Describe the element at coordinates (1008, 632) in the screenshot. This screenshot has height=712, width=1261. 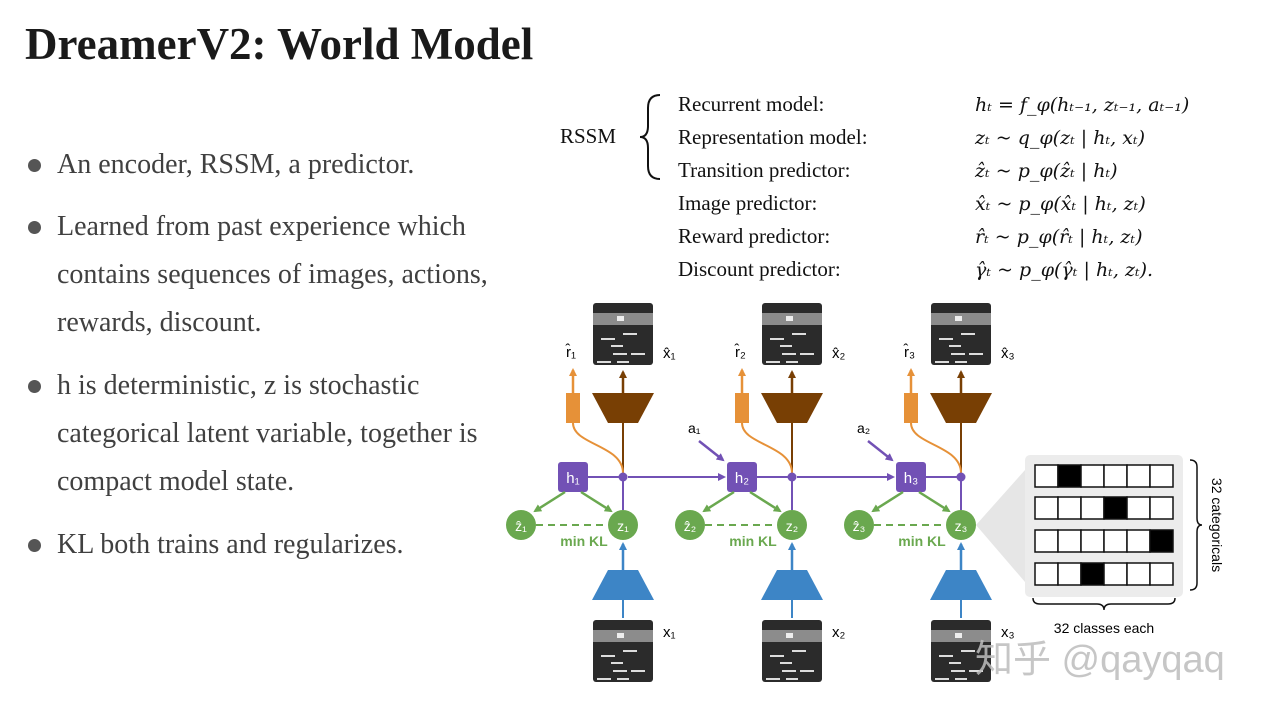
I see `x-label: x₃` at that location.